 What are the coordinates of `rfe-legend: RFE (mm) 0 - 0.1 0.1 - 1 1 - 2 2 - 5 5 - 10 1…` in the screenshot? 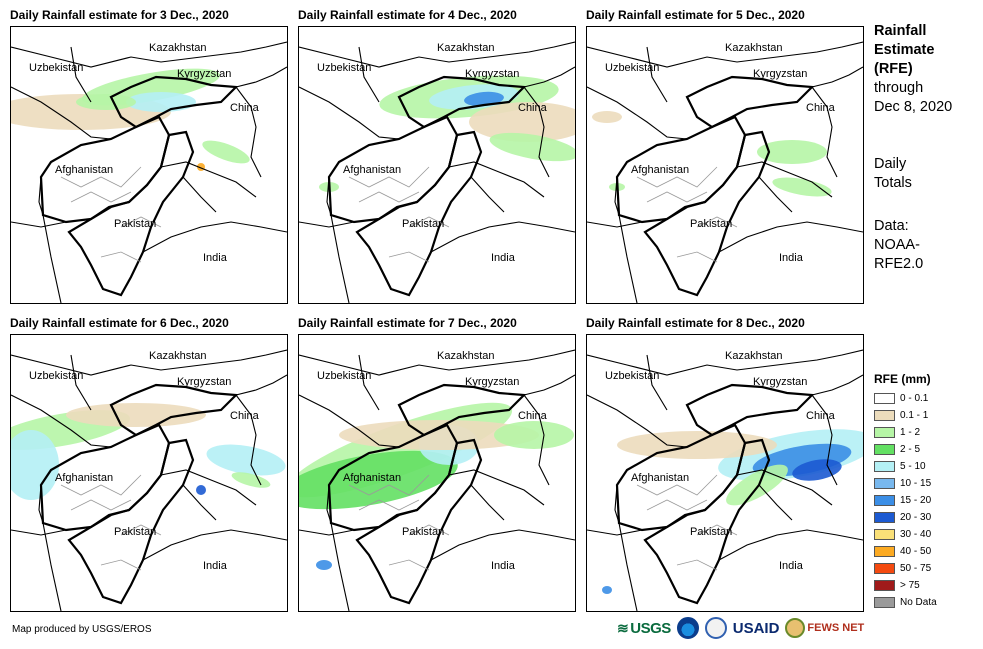 It's located at (926, 491).